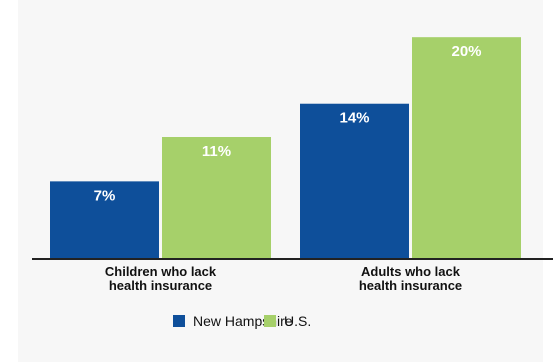 The height and width of the screenshot is (362, 553). Describe the element at coordinates (161, 271) in the screenshot. I see `category-label-line: Children who lack` at that location.